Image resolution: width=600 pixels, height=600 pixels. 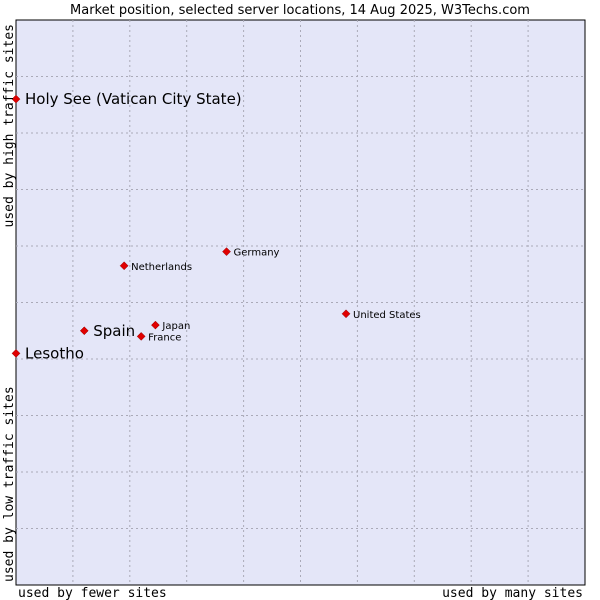 I want to click on data-point: Japan, so click(x=170, y=326).